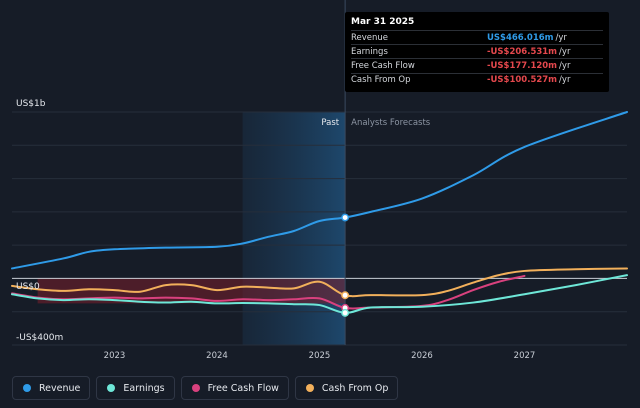 The height and width of the screenshot is (408, 640). Describe the element at coordinates (217, 356) in the screenshot. I see `x-tick-label: 2024` at that location.